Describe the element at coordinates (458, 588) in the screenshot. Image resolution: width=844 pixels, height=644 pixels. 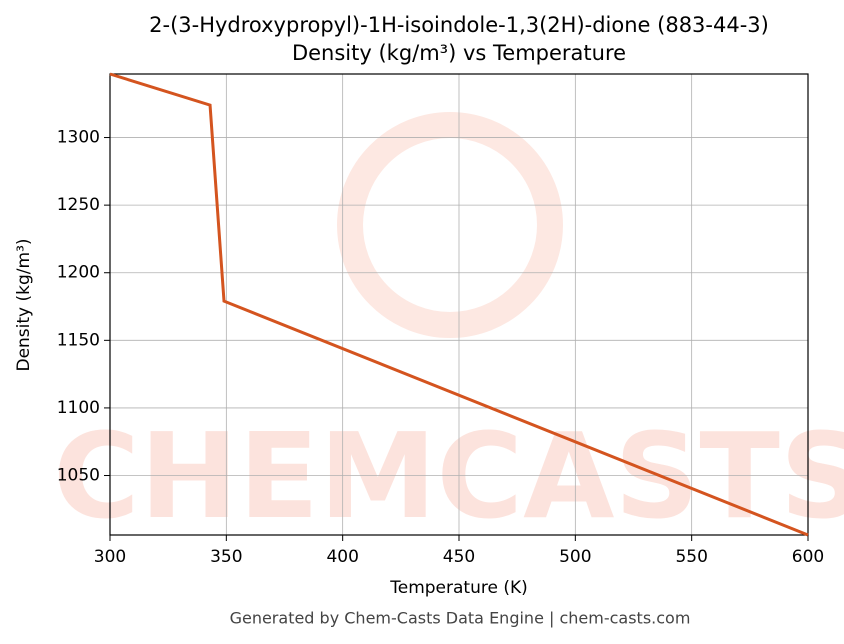
I see `x-axis-label: Temperature (K)` at that location.